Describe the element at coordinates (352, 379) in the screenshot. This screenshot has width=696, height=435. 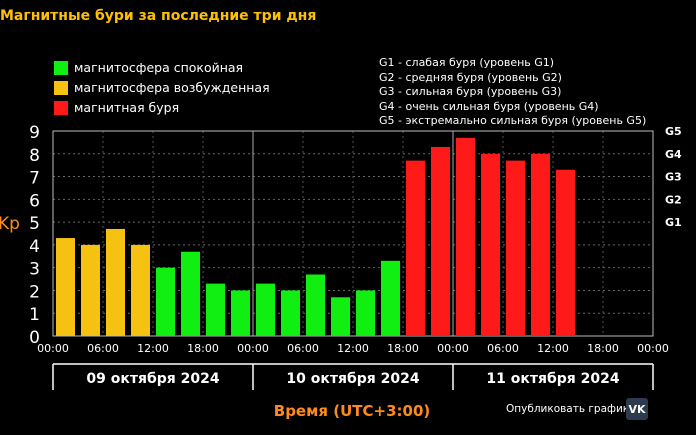
I see `day-label: 10 октября 2024` at that location.